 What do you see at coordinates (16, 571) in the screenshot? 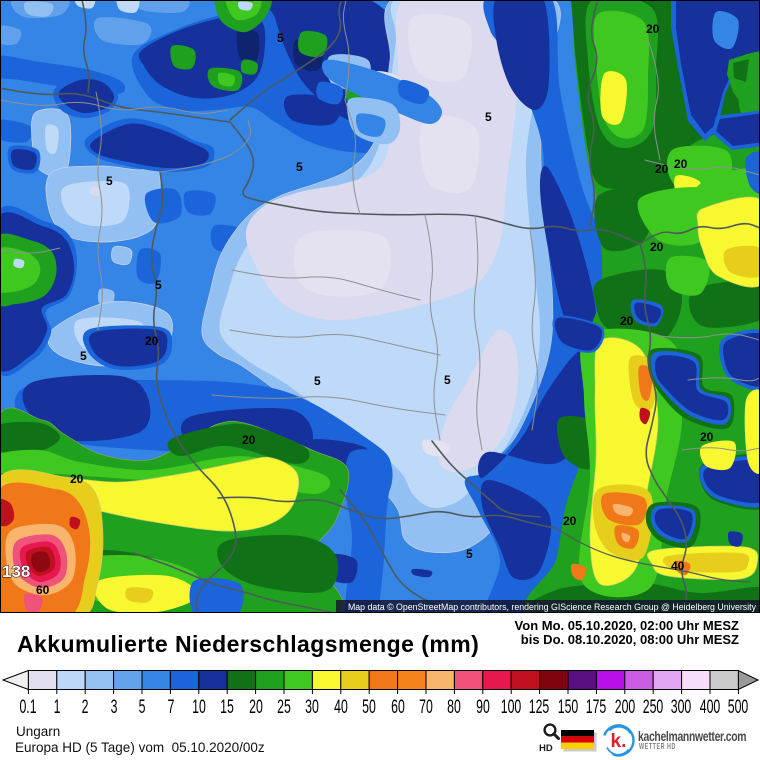
I see `svg-text: 138` at bounding box center [16, 571].